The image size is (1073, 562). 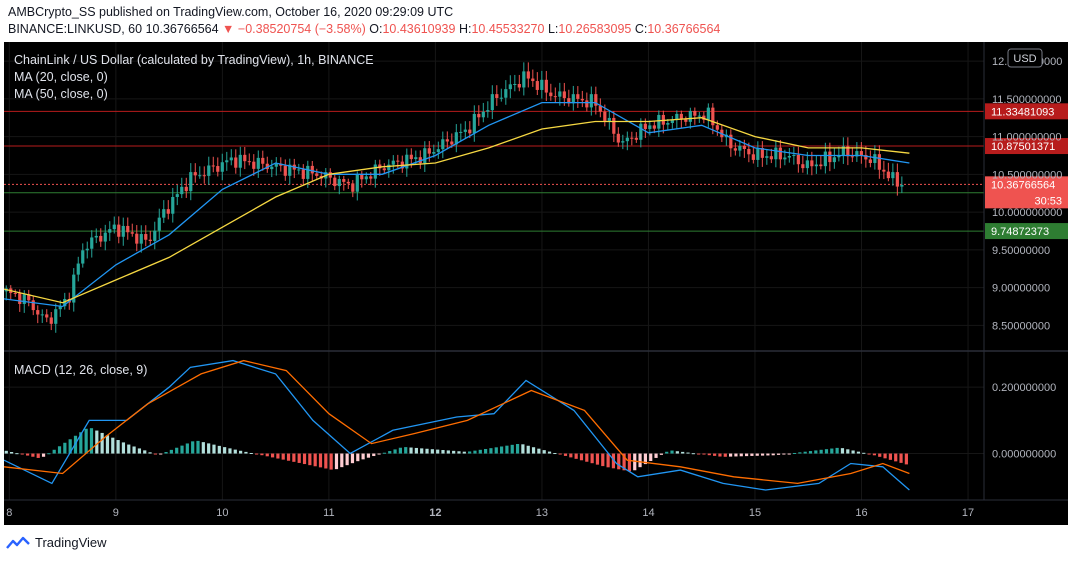 I want to click on last-price-label-box, so click(x=1026, y=192).